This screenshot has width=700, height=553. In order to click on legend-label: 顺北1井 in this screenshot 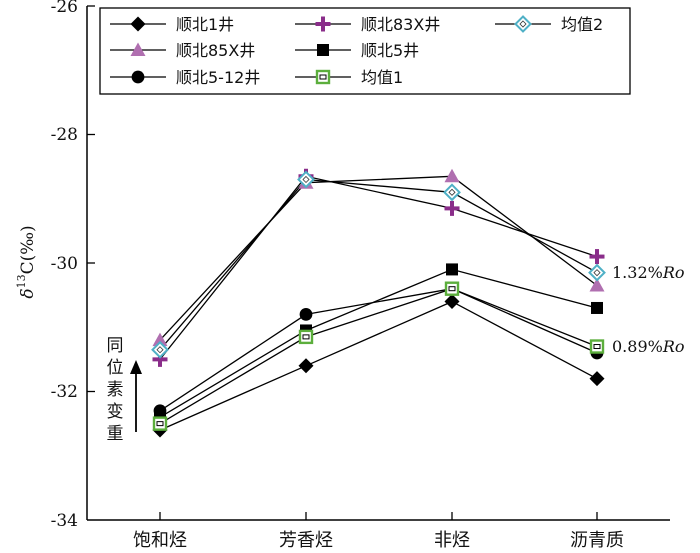, I will do `click(205, 24)`.